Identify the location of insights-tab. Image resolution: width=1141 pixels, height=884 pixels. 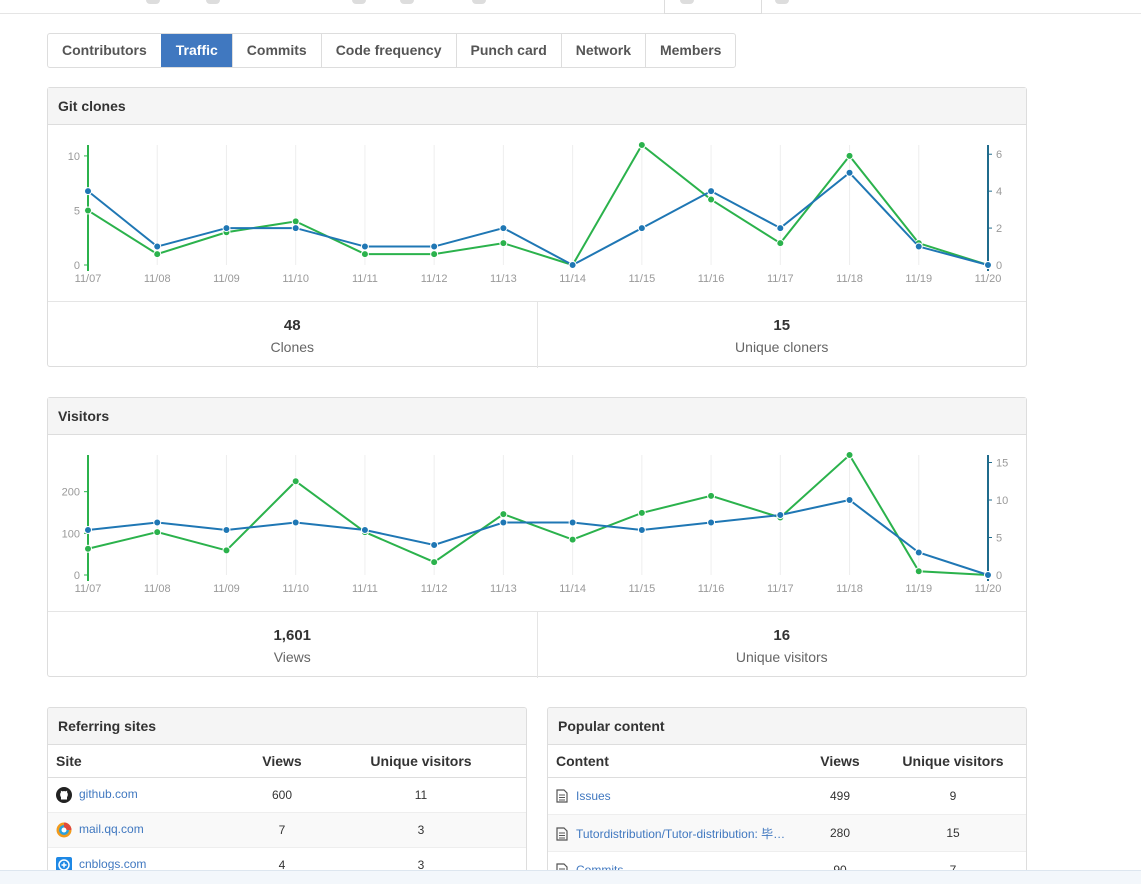
(713, 7).